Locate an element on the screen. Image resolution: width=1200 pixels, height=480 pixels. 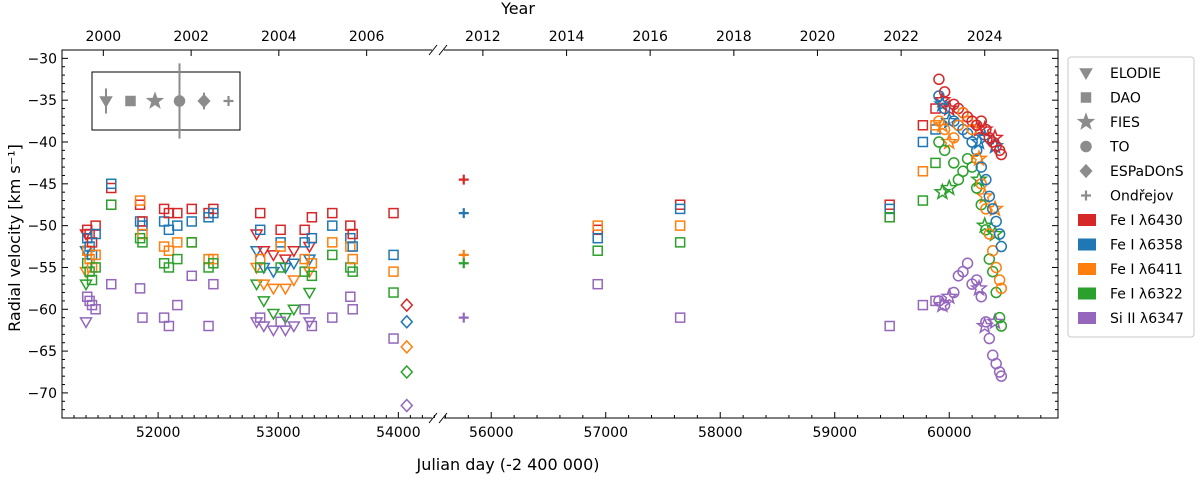
y-tick-label-2: −40 is located at coordinates (42, 143).